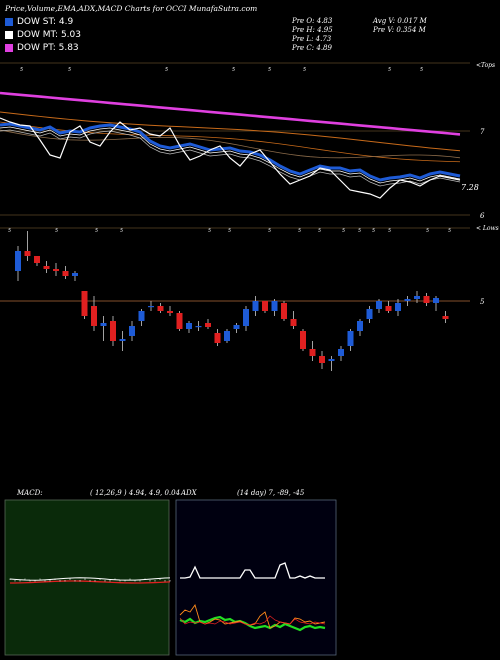  Describe the element at coordinates (389, 231) in the screenshot. I see `tick-mark-candle-12: 5` at that location.